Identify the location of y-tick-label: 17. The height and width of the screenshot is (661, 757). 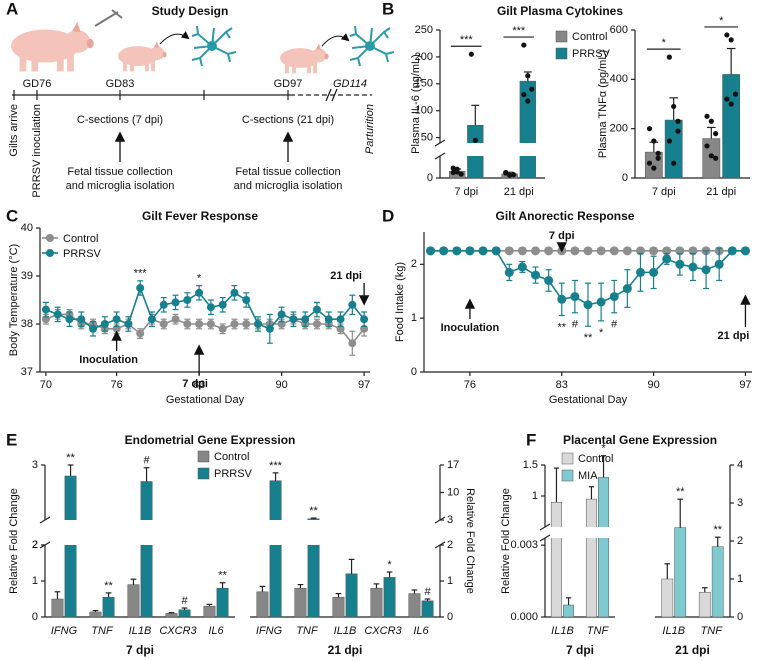
(453, 465).